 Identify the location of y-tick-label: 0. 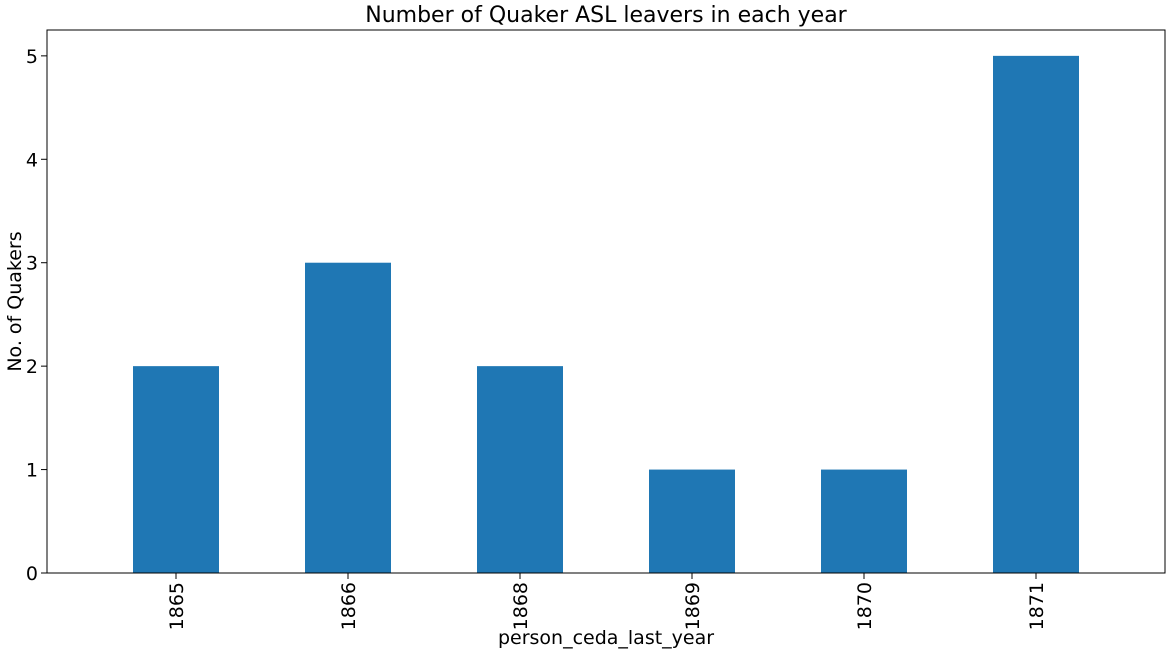
(32, 574).